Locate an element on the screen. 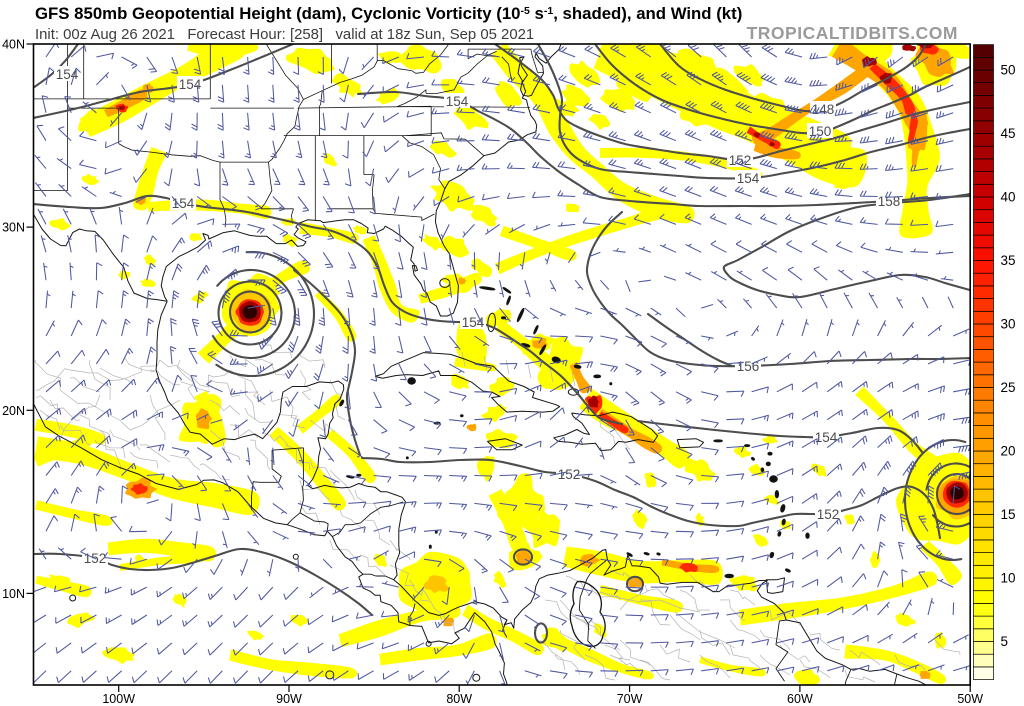 This screenshot has height=706, width=1024. svg-text: 50W is located at coordinates (970, 699).